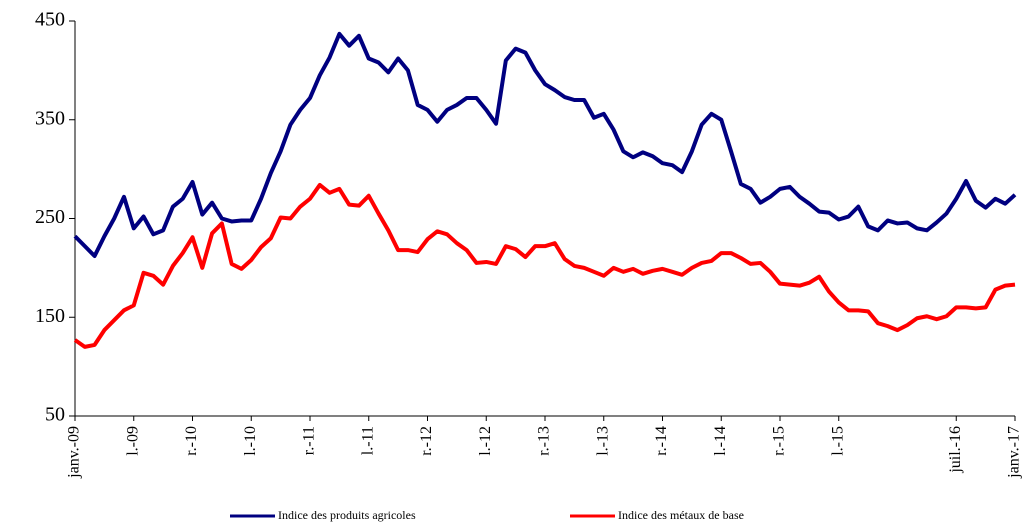  I want to click on y-tick-label: 450, so click(50, 20).